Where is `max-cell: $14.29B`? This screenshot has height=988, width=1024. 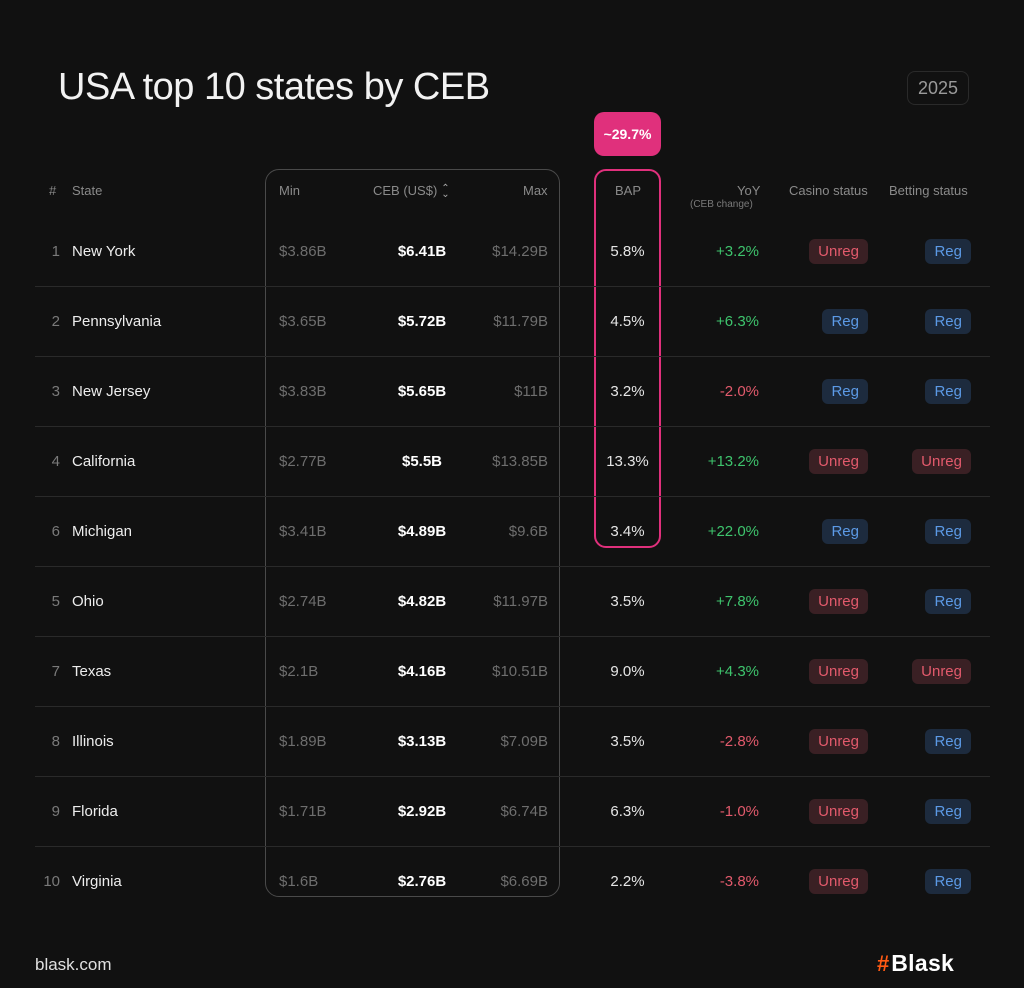 max-cell: $14.29B is located at coordinates (520, 251).